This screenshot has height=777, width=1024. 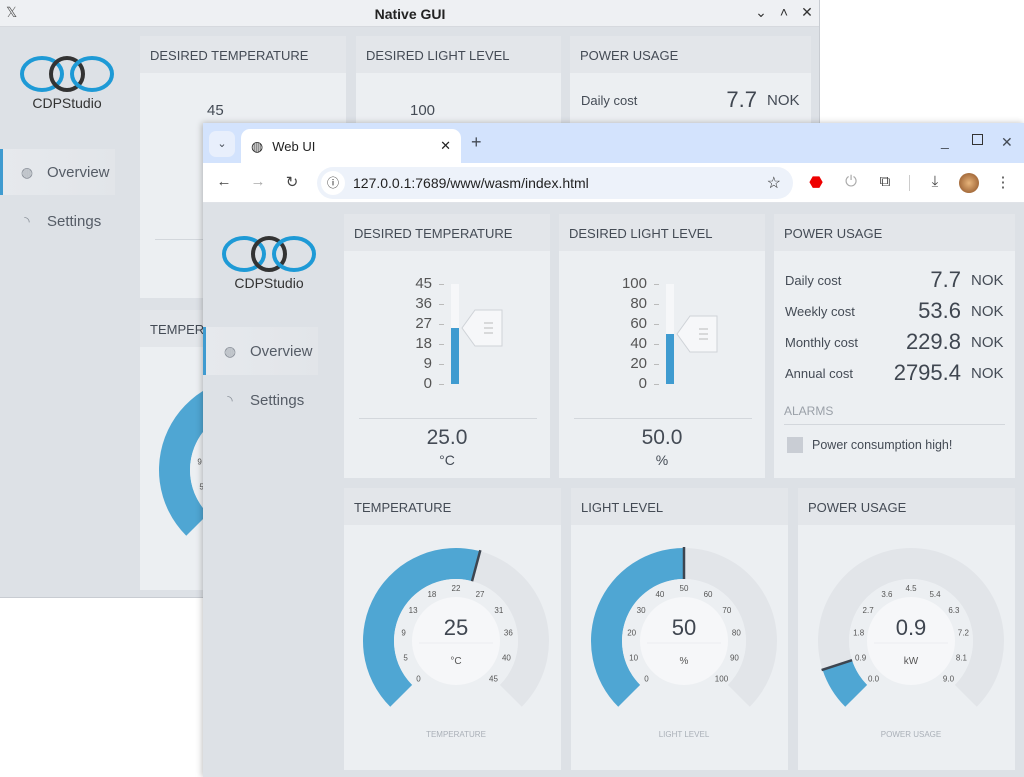 What do you see at coordinates (447, 334) in the screenshot?
I see `temperature-setpoint-slider: 45 36 27 18 9 0` at bounding box center [447, 334].